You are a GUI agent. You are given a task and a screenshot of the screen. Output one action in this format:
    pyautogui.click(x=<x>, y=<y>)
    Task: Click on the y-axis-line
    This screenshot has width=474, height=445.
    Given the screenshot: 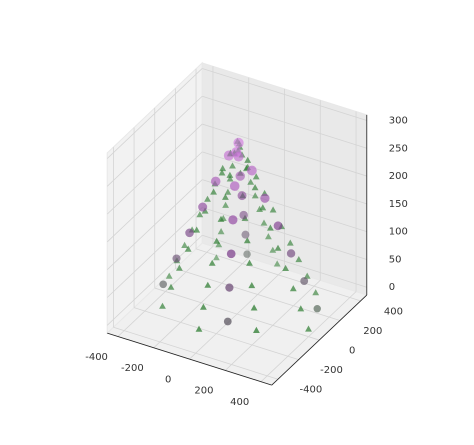 What is the action you would take?
    pyautogui.click(x=319, y=340)
    